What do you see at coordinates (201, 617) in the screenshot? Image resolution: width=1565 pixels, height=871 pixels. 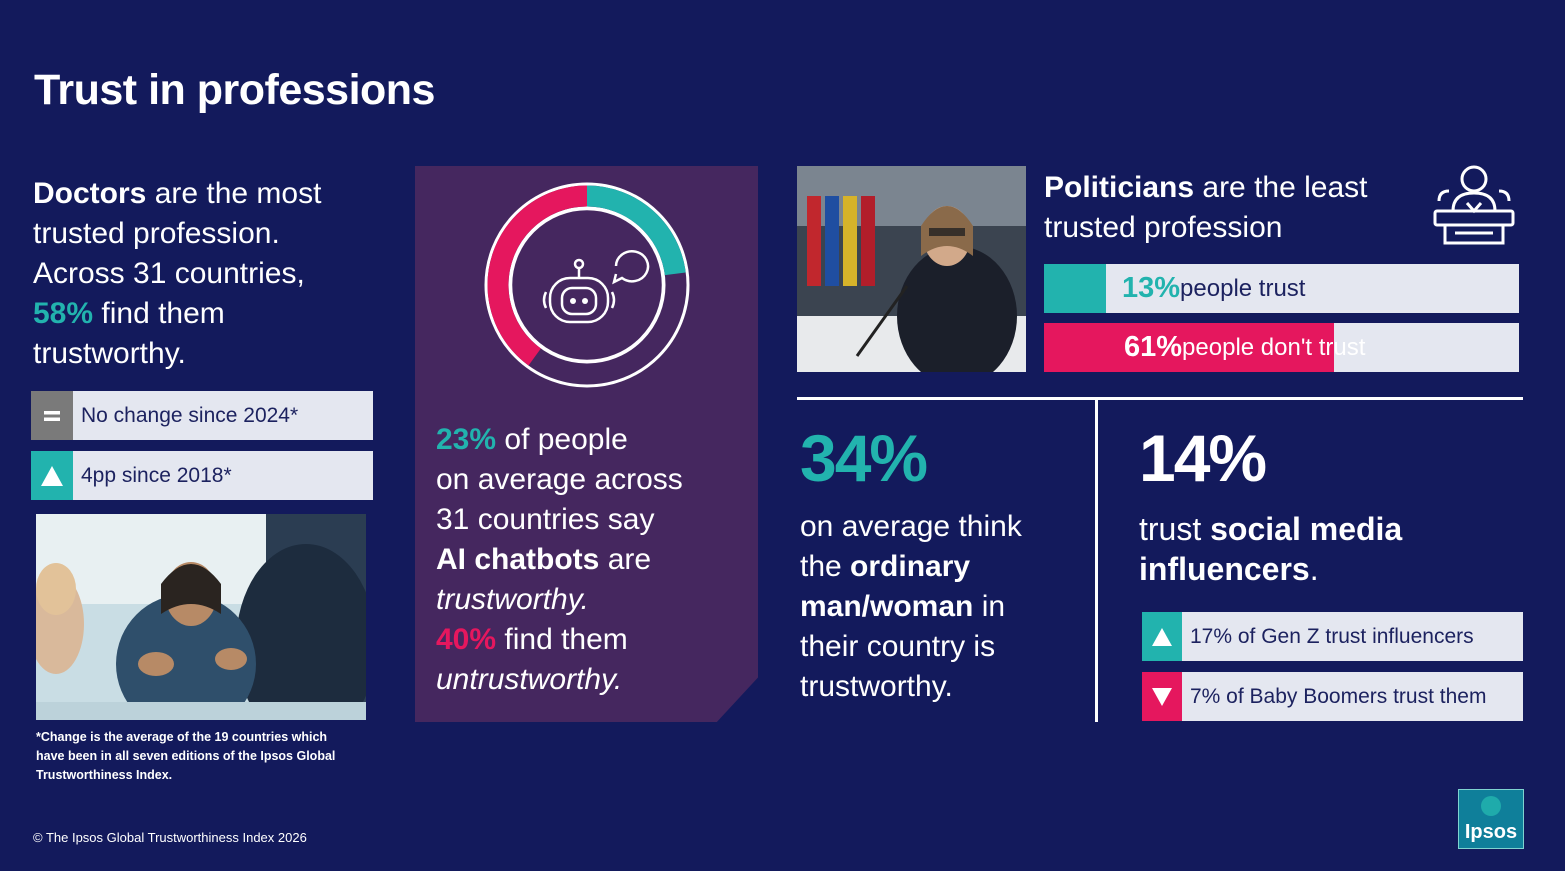 I see `doctors-photo` at bounding box center [201, 617].